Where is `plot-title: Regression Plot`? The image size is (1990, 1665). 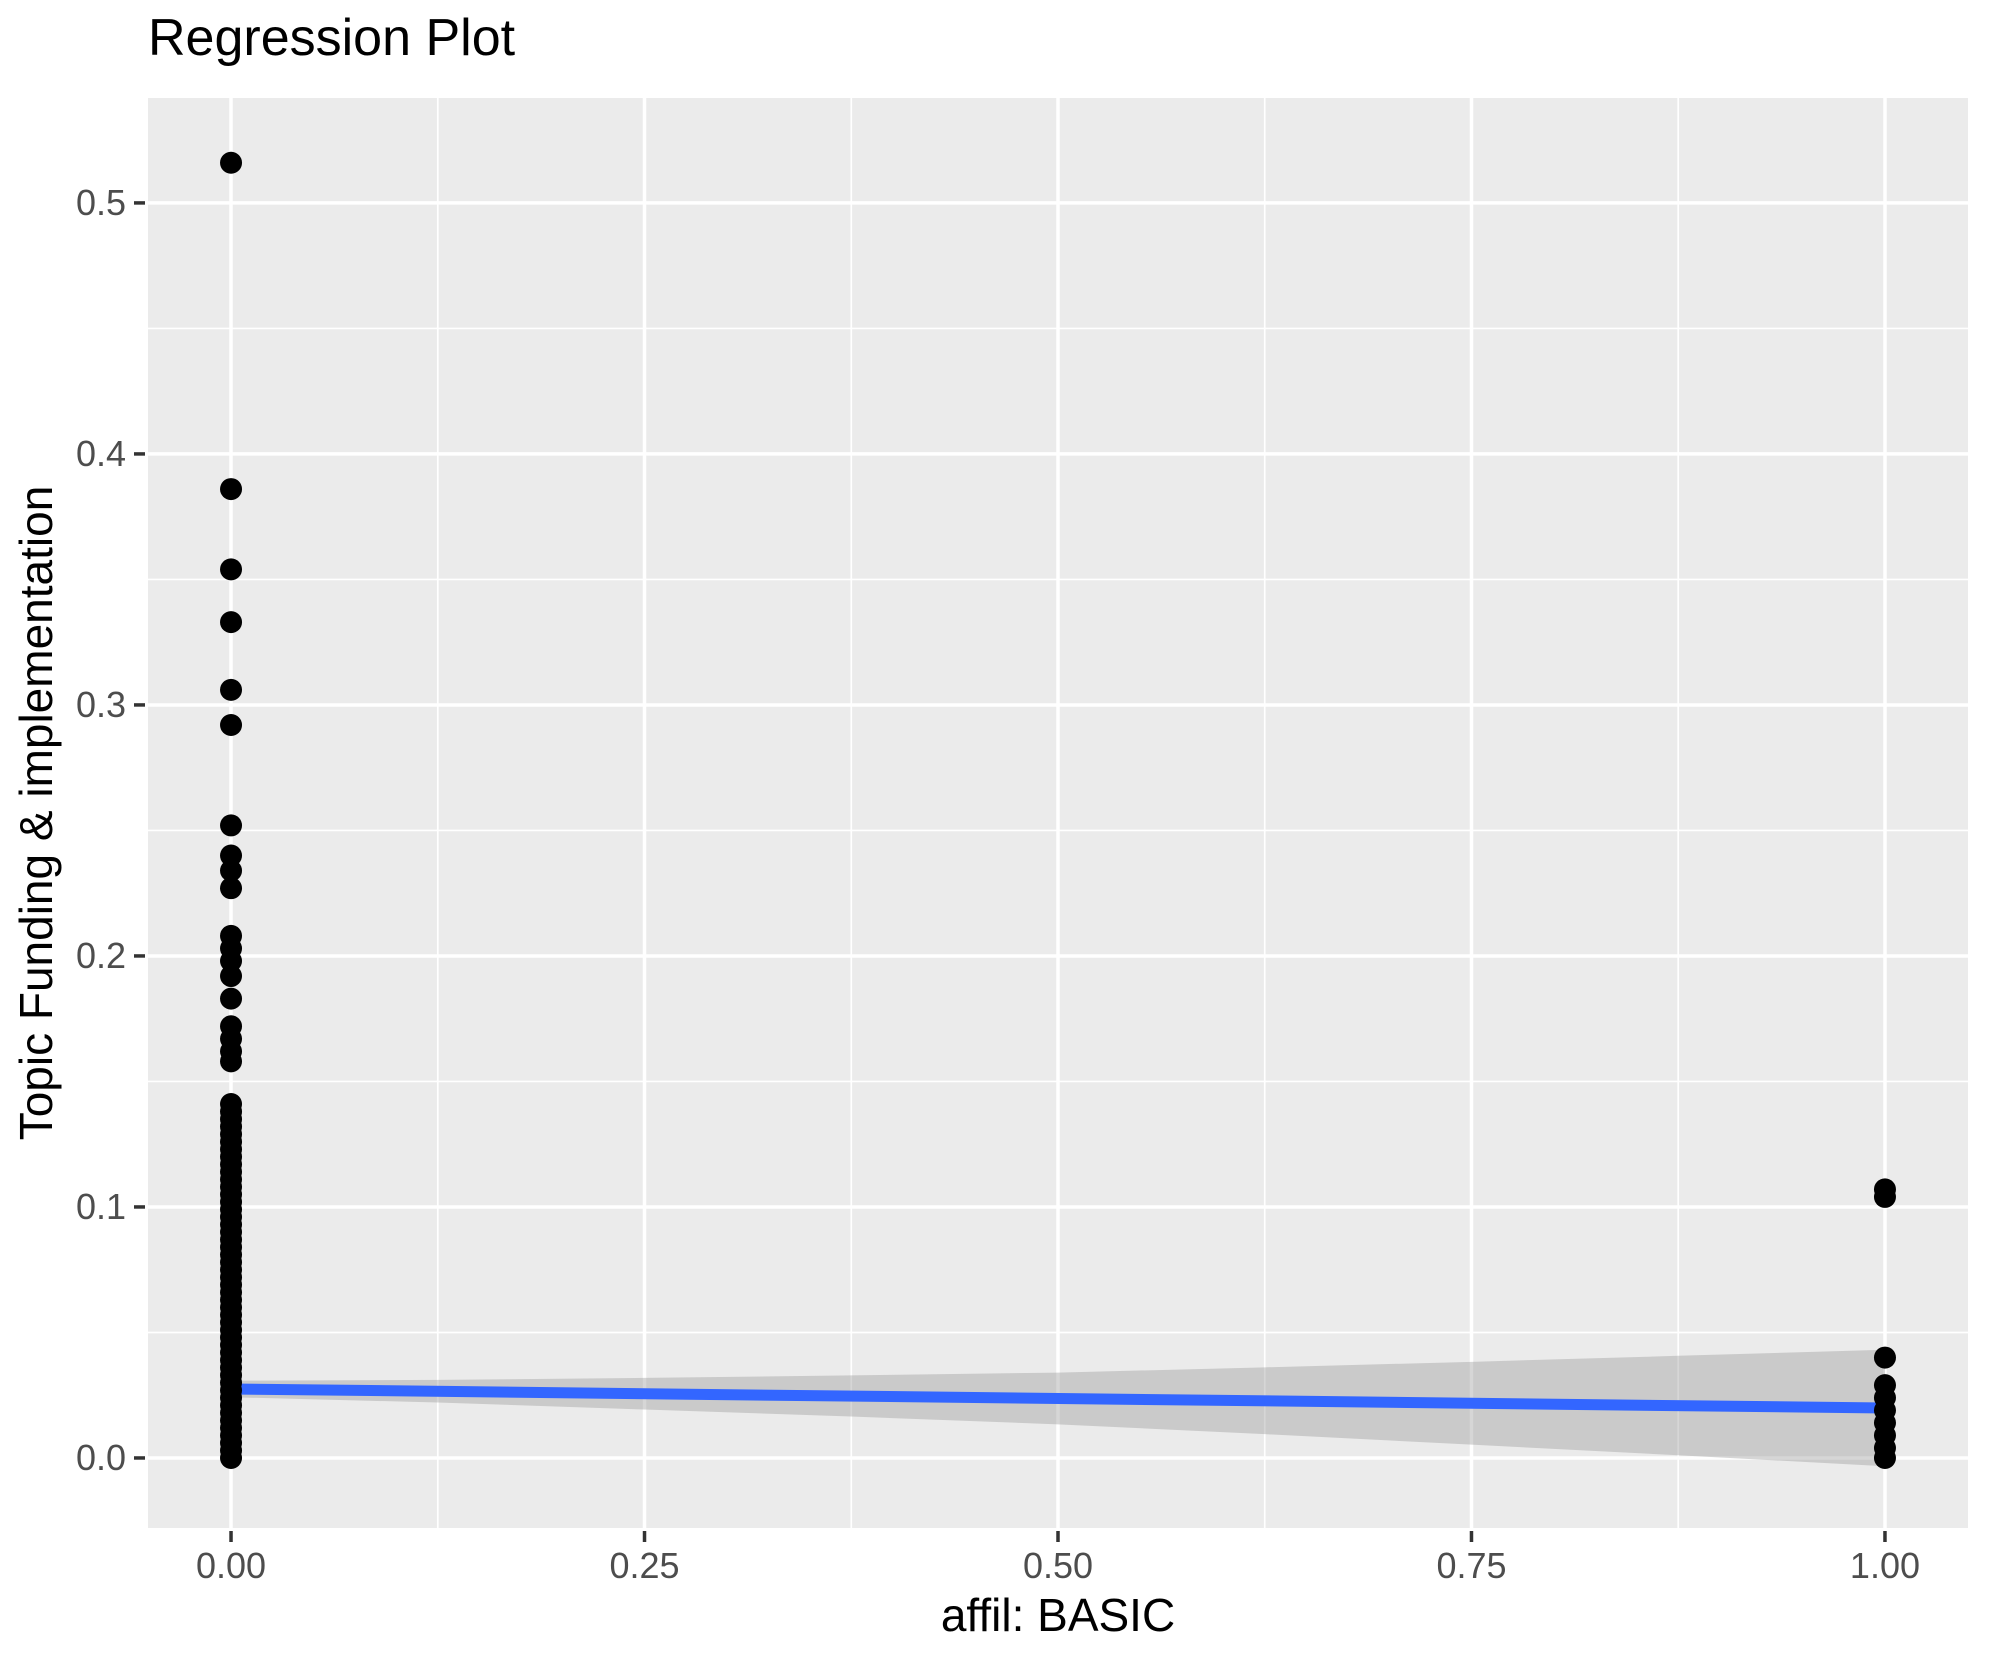 plot-title: Regression Plot is located at coordinates (332, 38).